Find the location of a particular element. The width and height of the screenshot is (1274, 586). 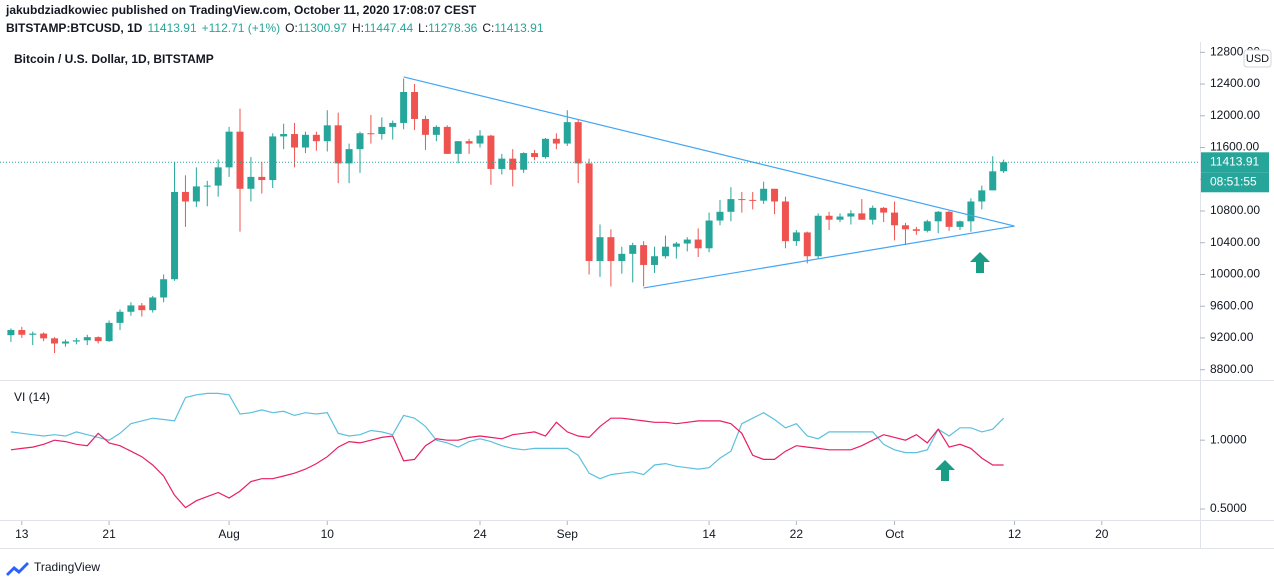

x-tick-label: 24 is located at coordinates (480, 534).